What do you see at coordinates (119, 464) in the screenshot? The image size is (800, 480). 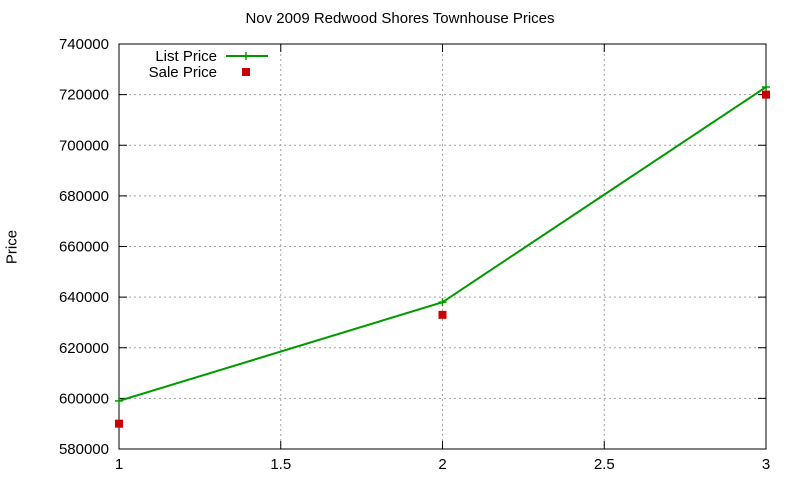 I see `x-tick-label: 1` at bounding box center [119, 464].